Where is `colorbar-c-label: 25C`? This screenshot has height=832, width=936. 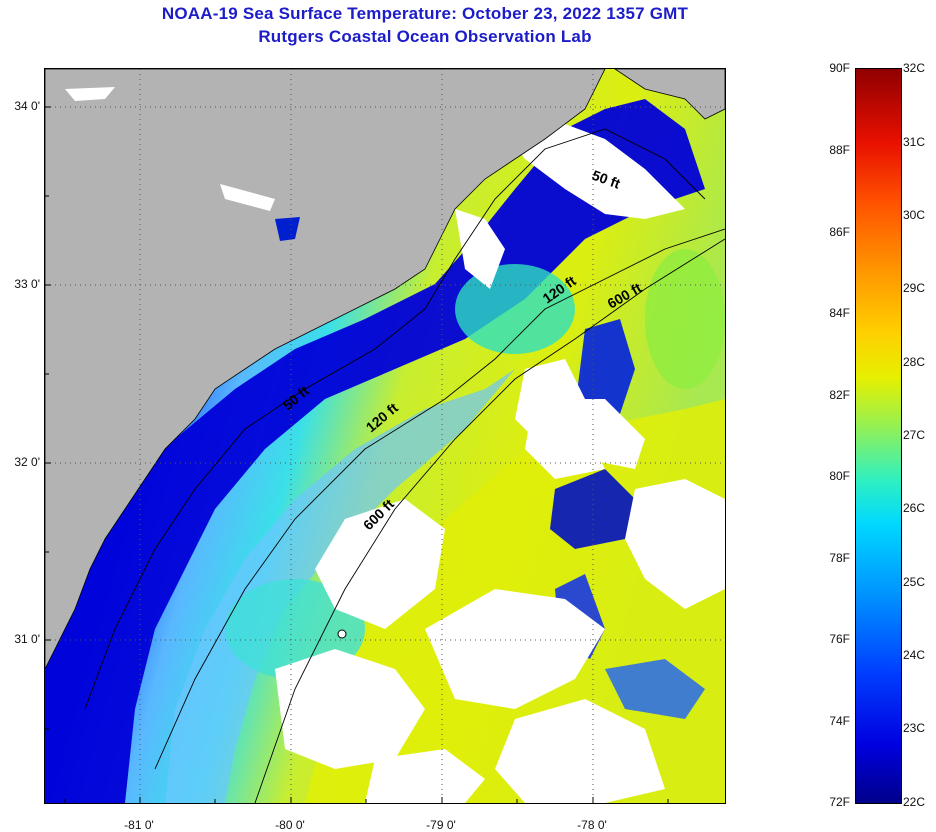
colorbar-c-label: 25C is located at coordinates (914, 582).